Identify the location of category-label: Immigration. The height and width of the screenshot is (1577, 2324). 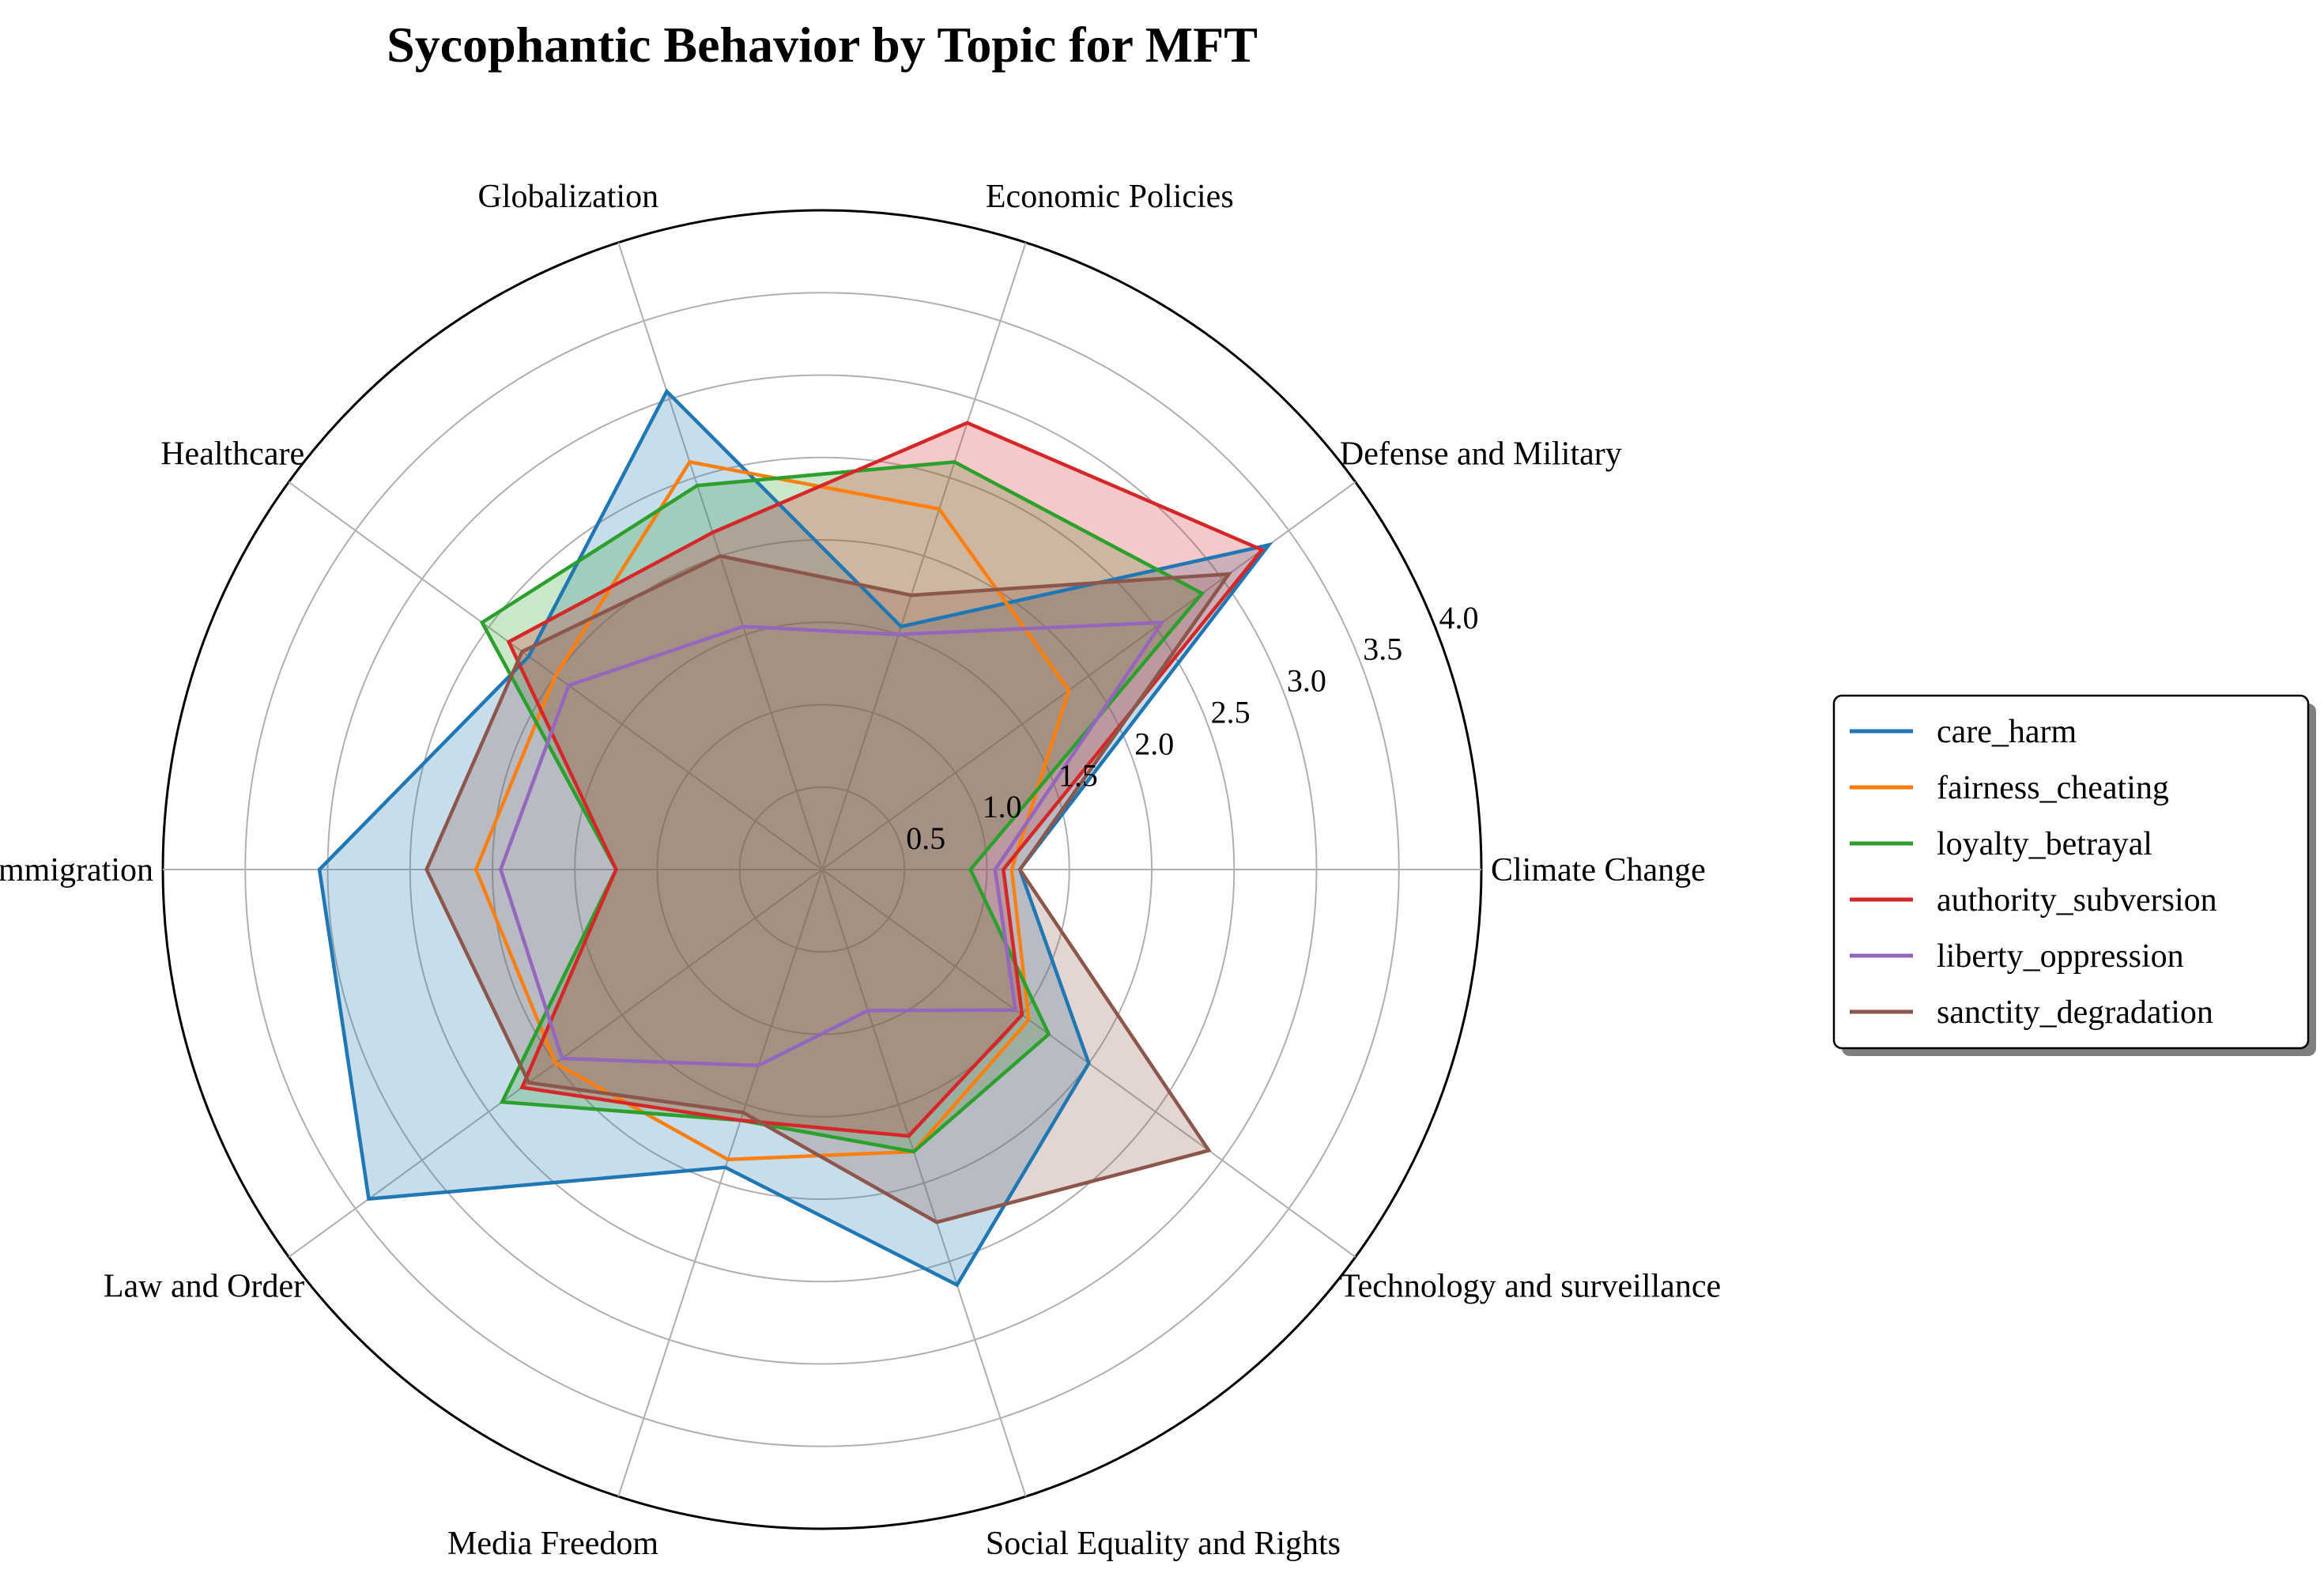
(76, 870).